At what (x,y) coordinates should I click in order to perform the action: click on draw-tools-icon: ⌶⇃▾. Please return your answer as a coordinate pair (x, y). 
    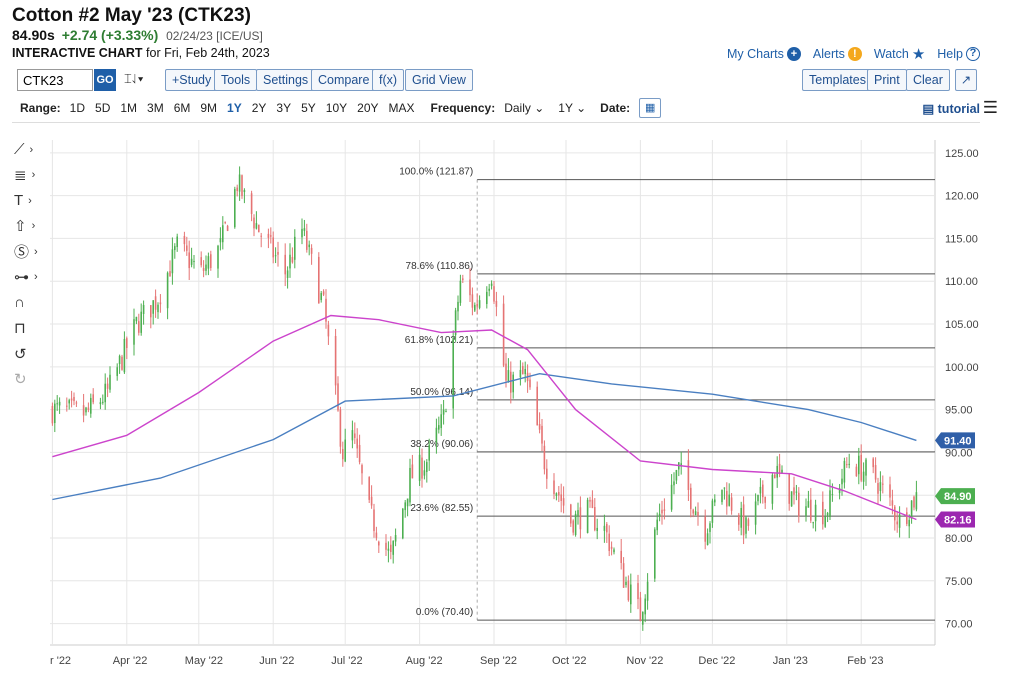
    Looking at the image, I should click on (134, 78).